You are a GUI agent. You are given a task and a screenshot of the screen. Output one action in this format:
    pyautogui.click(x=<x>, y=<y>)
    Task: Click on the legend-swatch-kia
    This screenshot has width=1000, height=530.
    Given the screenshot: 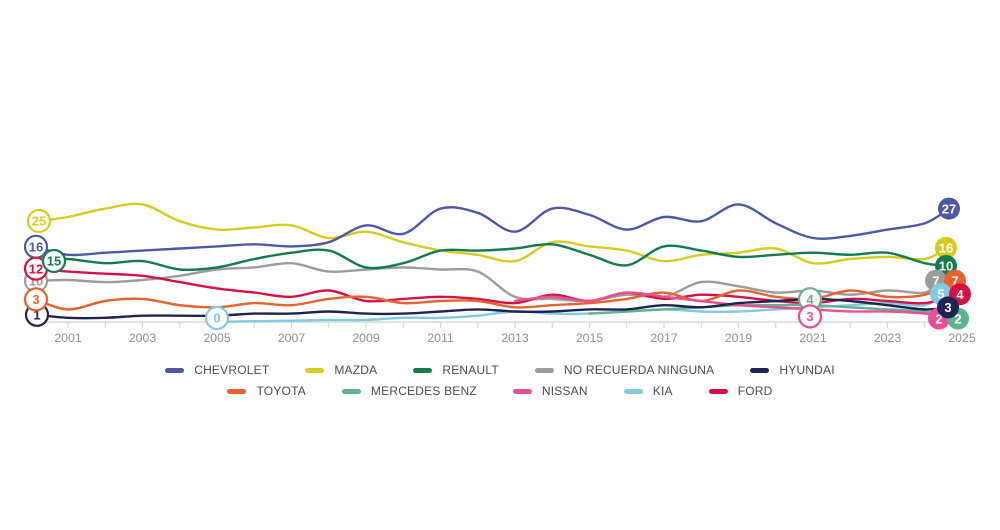 What is the action you would take?
    pyautogui.click(x=633, y=391)
    